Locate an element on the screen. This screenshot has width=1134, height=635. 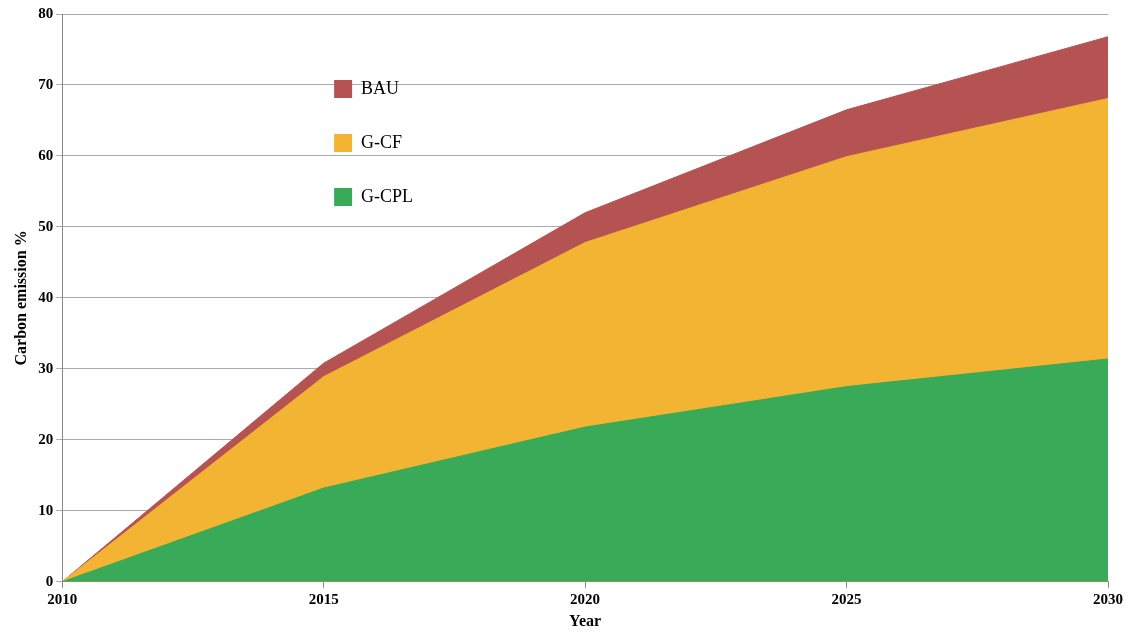
x-tick-label: 2020 is located at coordinates (585, 598).